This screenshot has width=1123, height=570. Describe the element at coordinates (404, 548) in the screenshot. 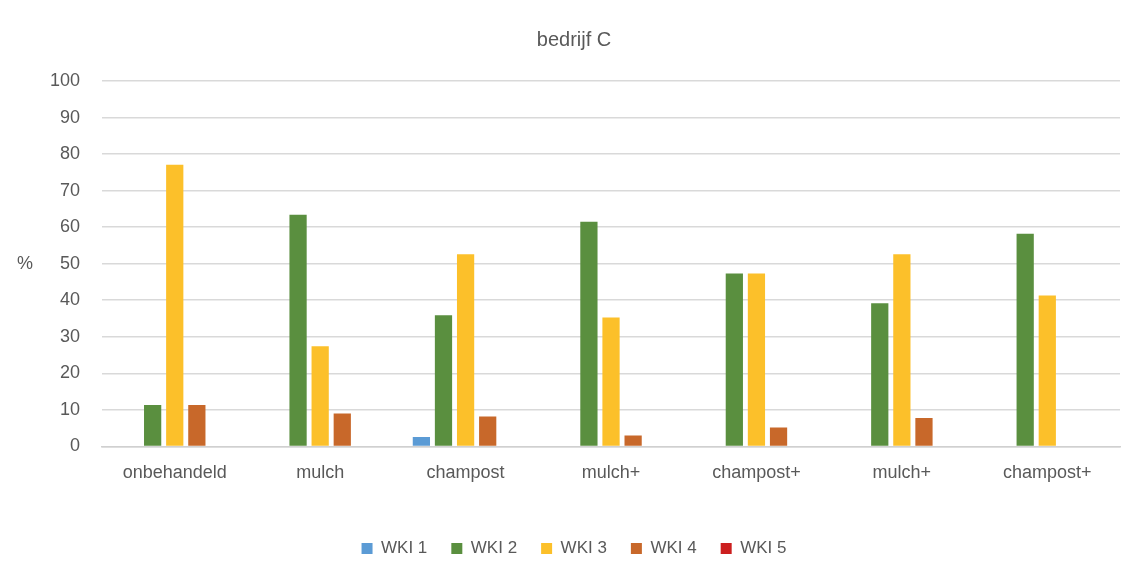

I see `legend-label: WKI 1` at that location.